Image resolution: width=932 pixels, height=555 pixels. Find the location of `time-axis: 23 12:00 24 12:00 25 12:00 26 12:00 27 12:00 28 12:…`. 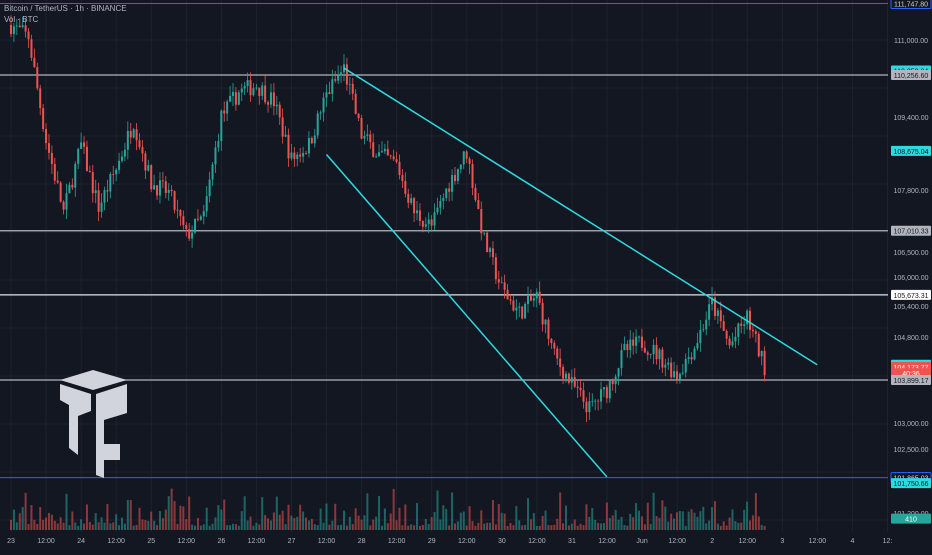

time-axis: 23 12:00 24 12:00 25 12:00 26 12:00 27 12:00 28 12:… is located at coordinates (446, 541).